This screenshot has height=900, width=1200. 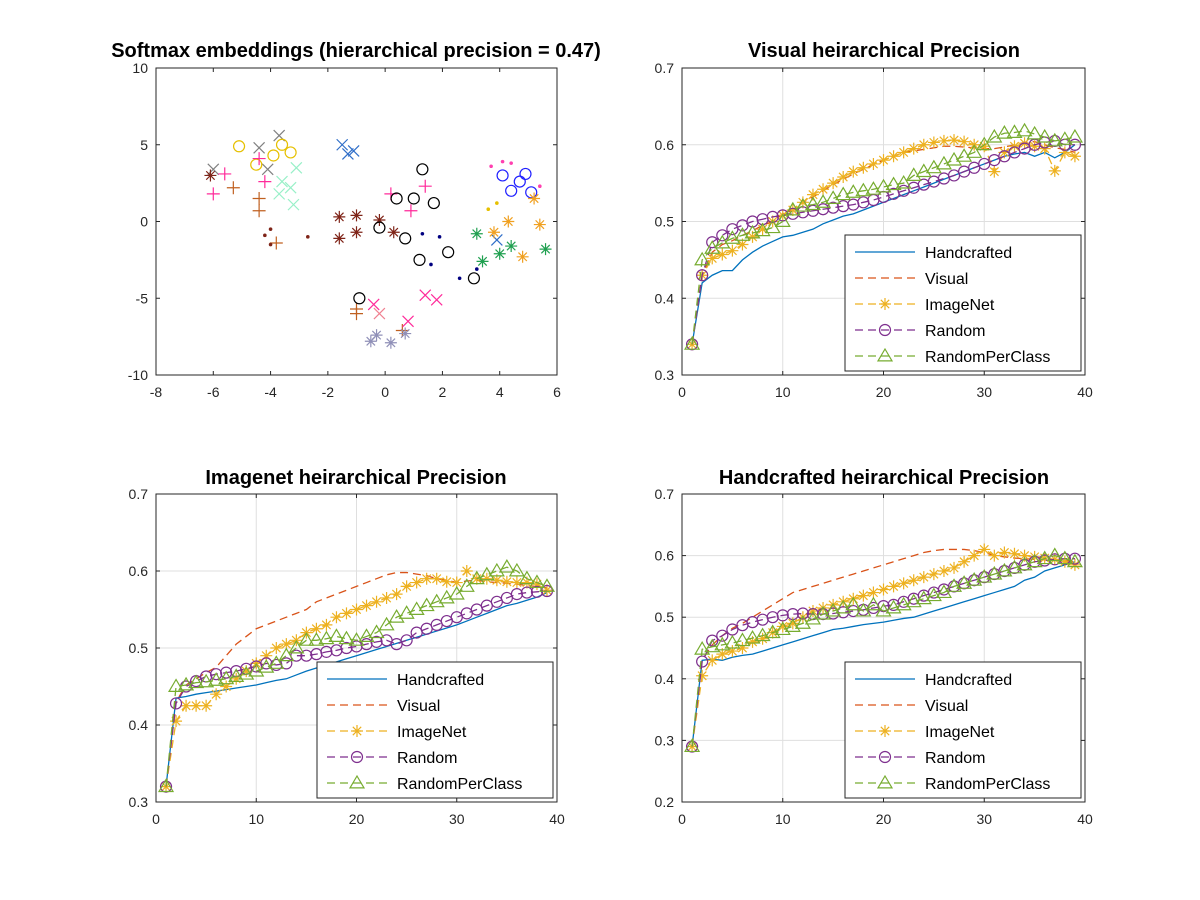 What do you see at coordinates (355, 478) in the screenshot?
I see `chart-title: Imagenet heirarchical Precision` at bounding box center [355, 478].